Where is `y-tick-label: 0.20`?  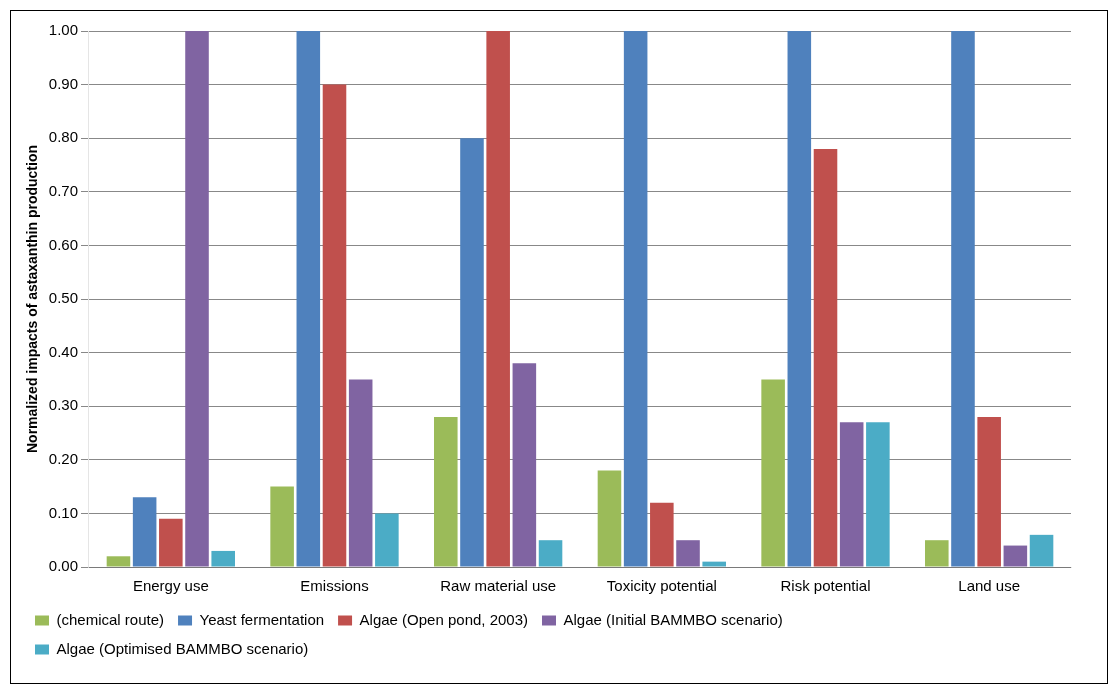 y-tick-label: 0.20 is located at coordinates (63, 458).